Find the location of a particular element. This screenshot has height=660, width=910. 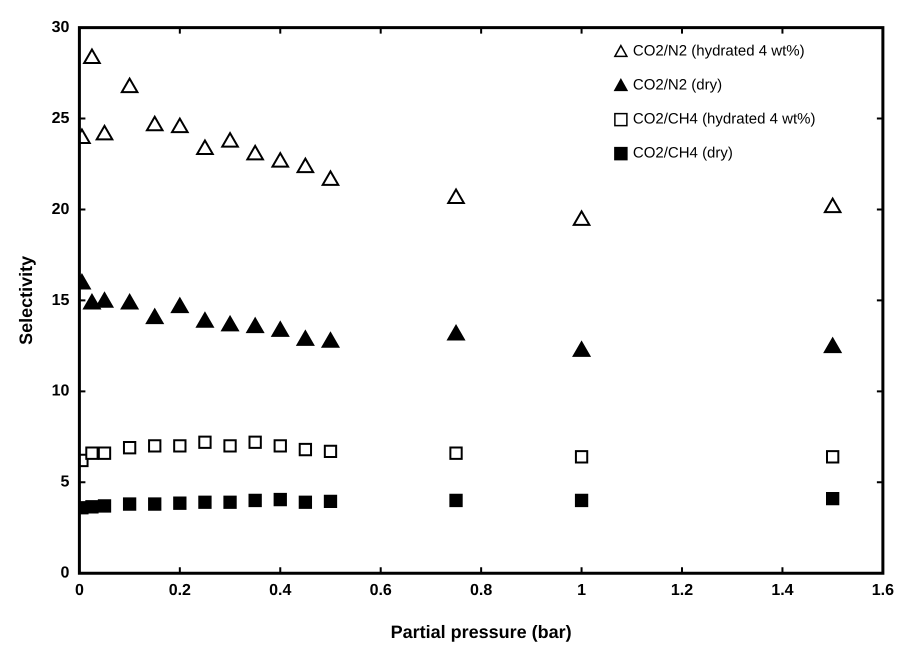

legend-label: CO2/CH4 (dry) is located at coordinates (682, 153).